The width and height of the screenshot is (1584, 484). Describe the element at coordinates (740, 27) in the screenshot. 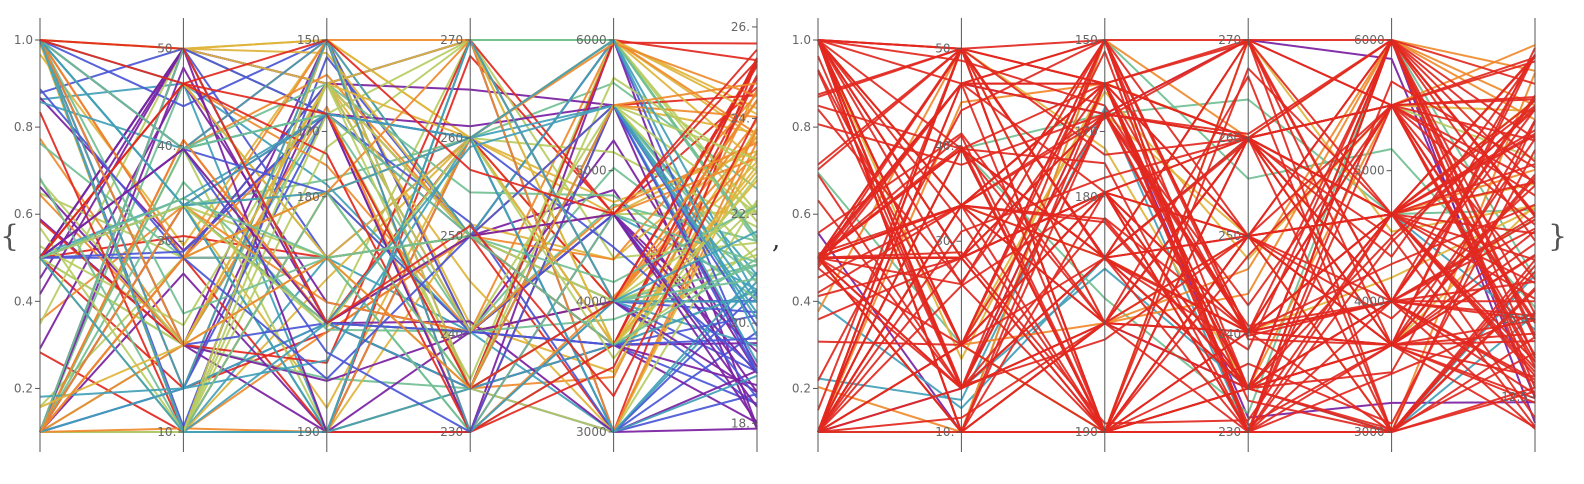

I see `tick-label: 26.` at that location.